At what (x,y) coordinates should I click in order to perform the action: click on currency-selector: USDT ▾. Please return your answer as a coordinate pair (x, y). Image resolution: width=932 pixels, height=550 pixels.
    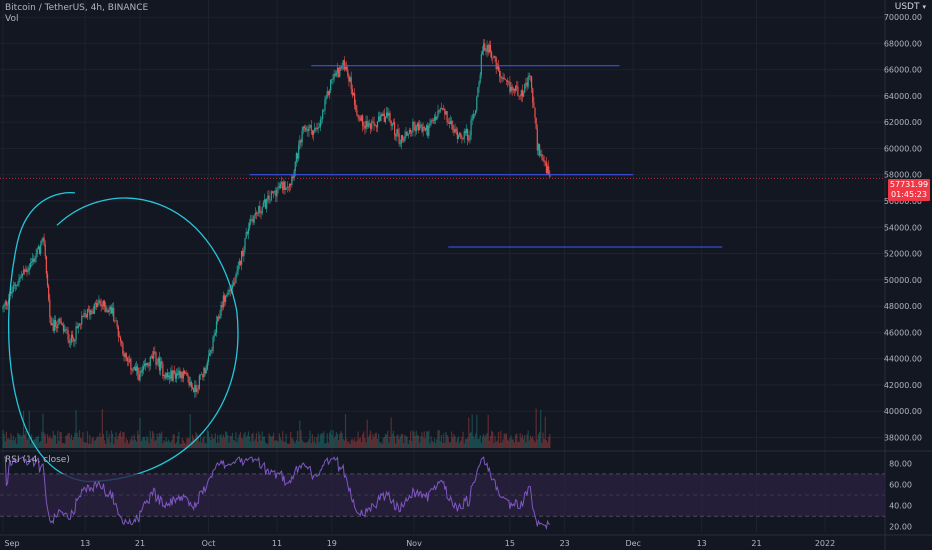
    Looking at the image, I should click on (910, 7).